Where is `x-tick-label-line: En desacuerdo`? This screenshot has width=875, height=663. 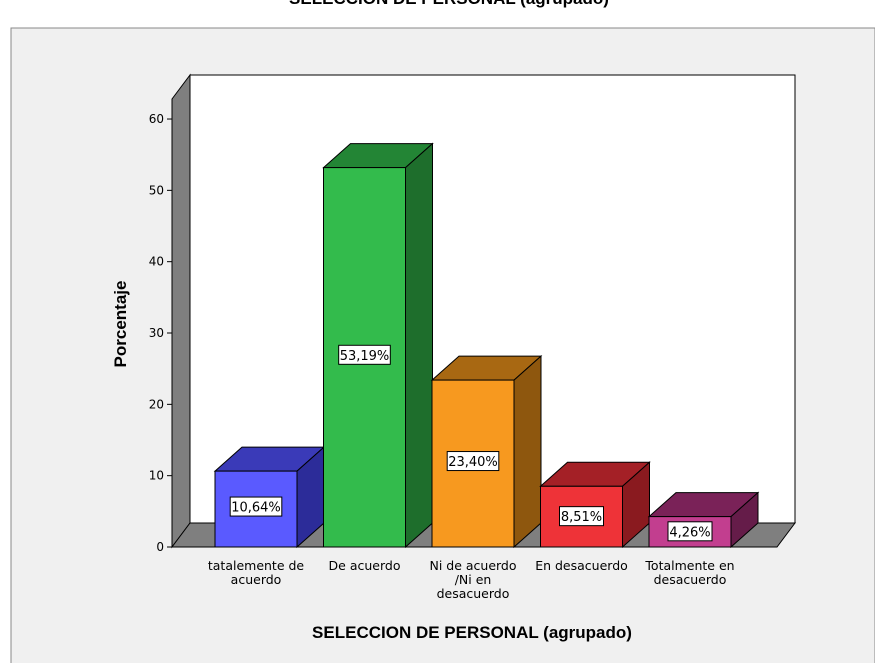
x-tick-label-line: En desacuerdo is located at coordinates (581, 565).